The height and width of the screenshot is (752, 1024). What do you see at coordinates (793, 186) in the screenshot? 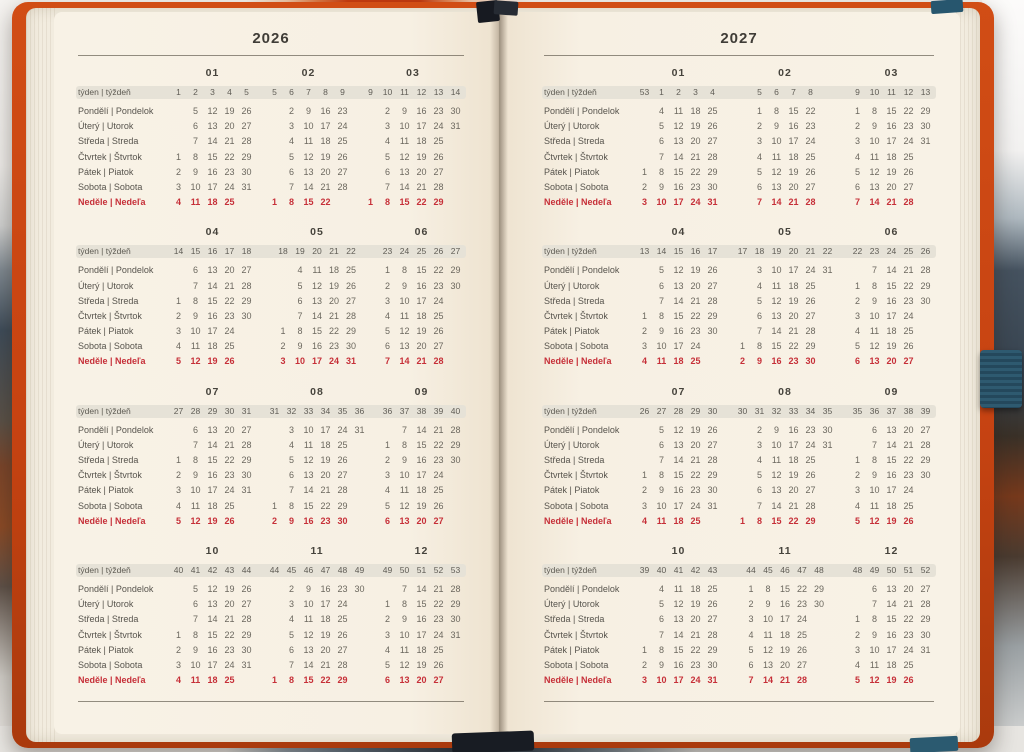
I see `date-cell: 20` at bounding box center [793, 186].